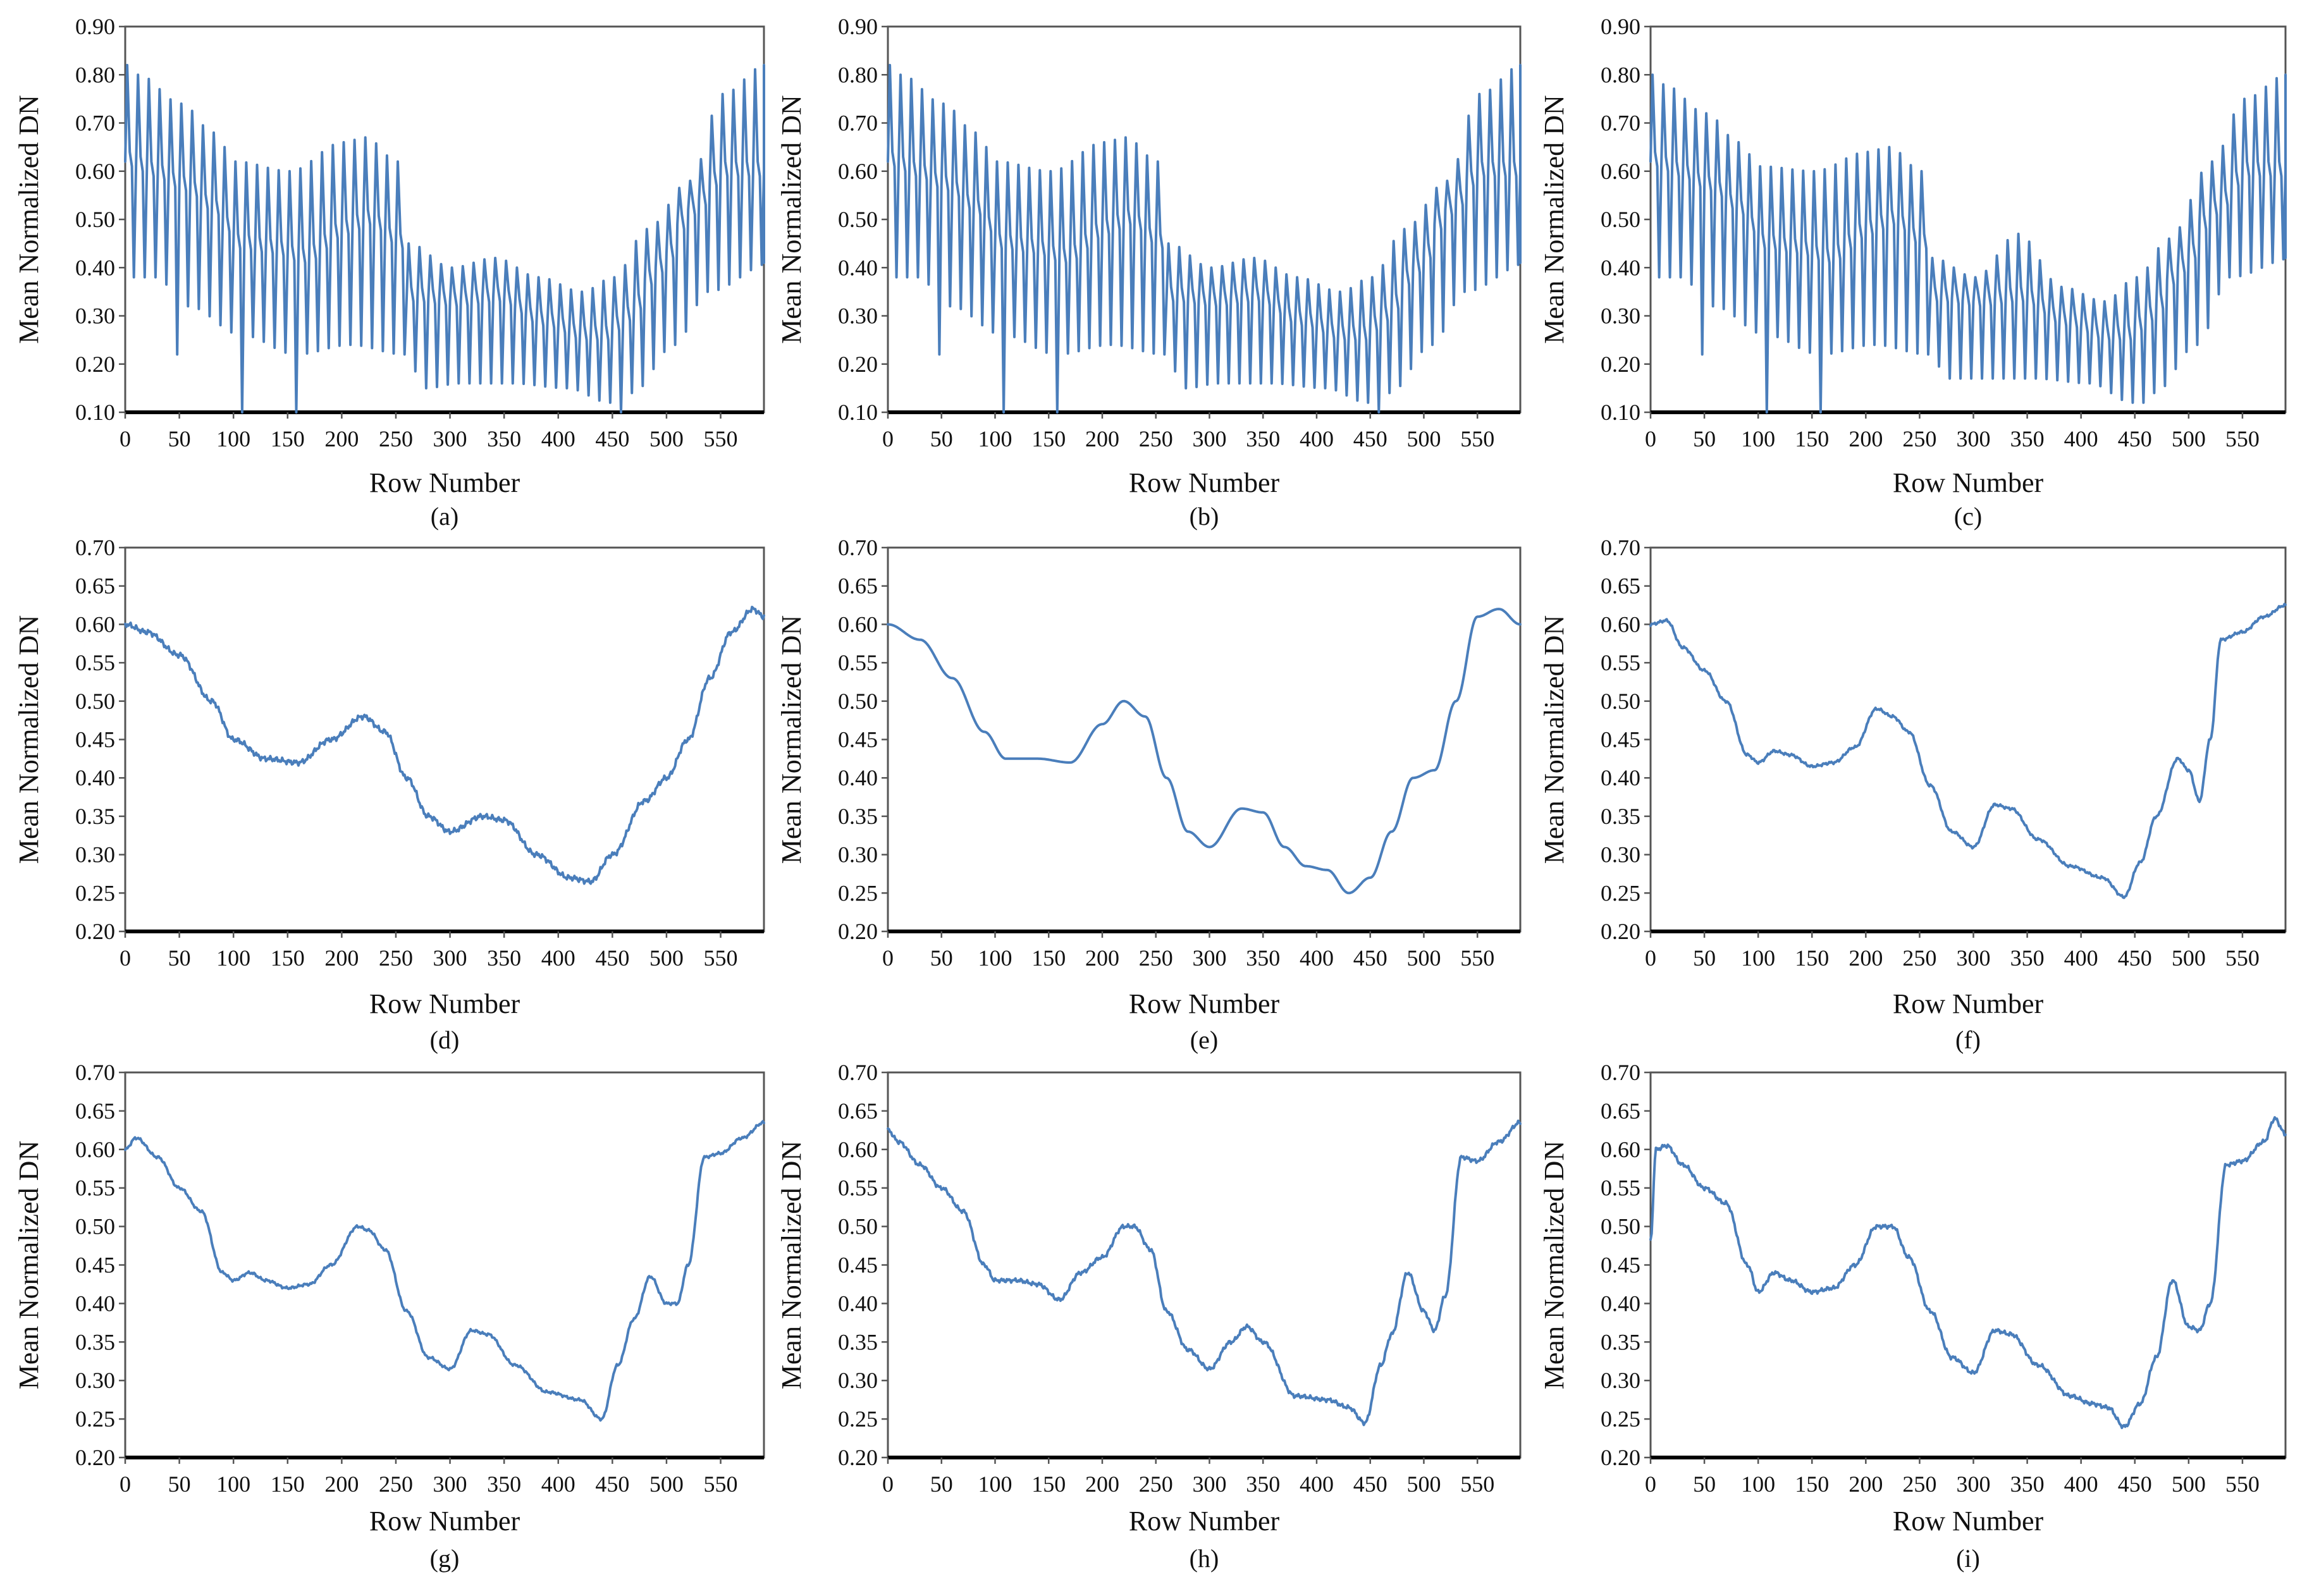  Describe the element at coordinates (1650, 438) in the screenshot. I see `x-tick-label: 0` at that location.